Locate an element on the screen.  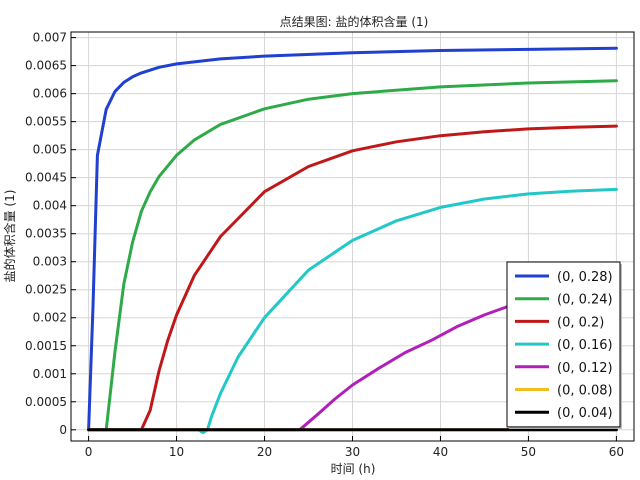
y-tick-label: 0.007 is located at coordinates (50, 38).